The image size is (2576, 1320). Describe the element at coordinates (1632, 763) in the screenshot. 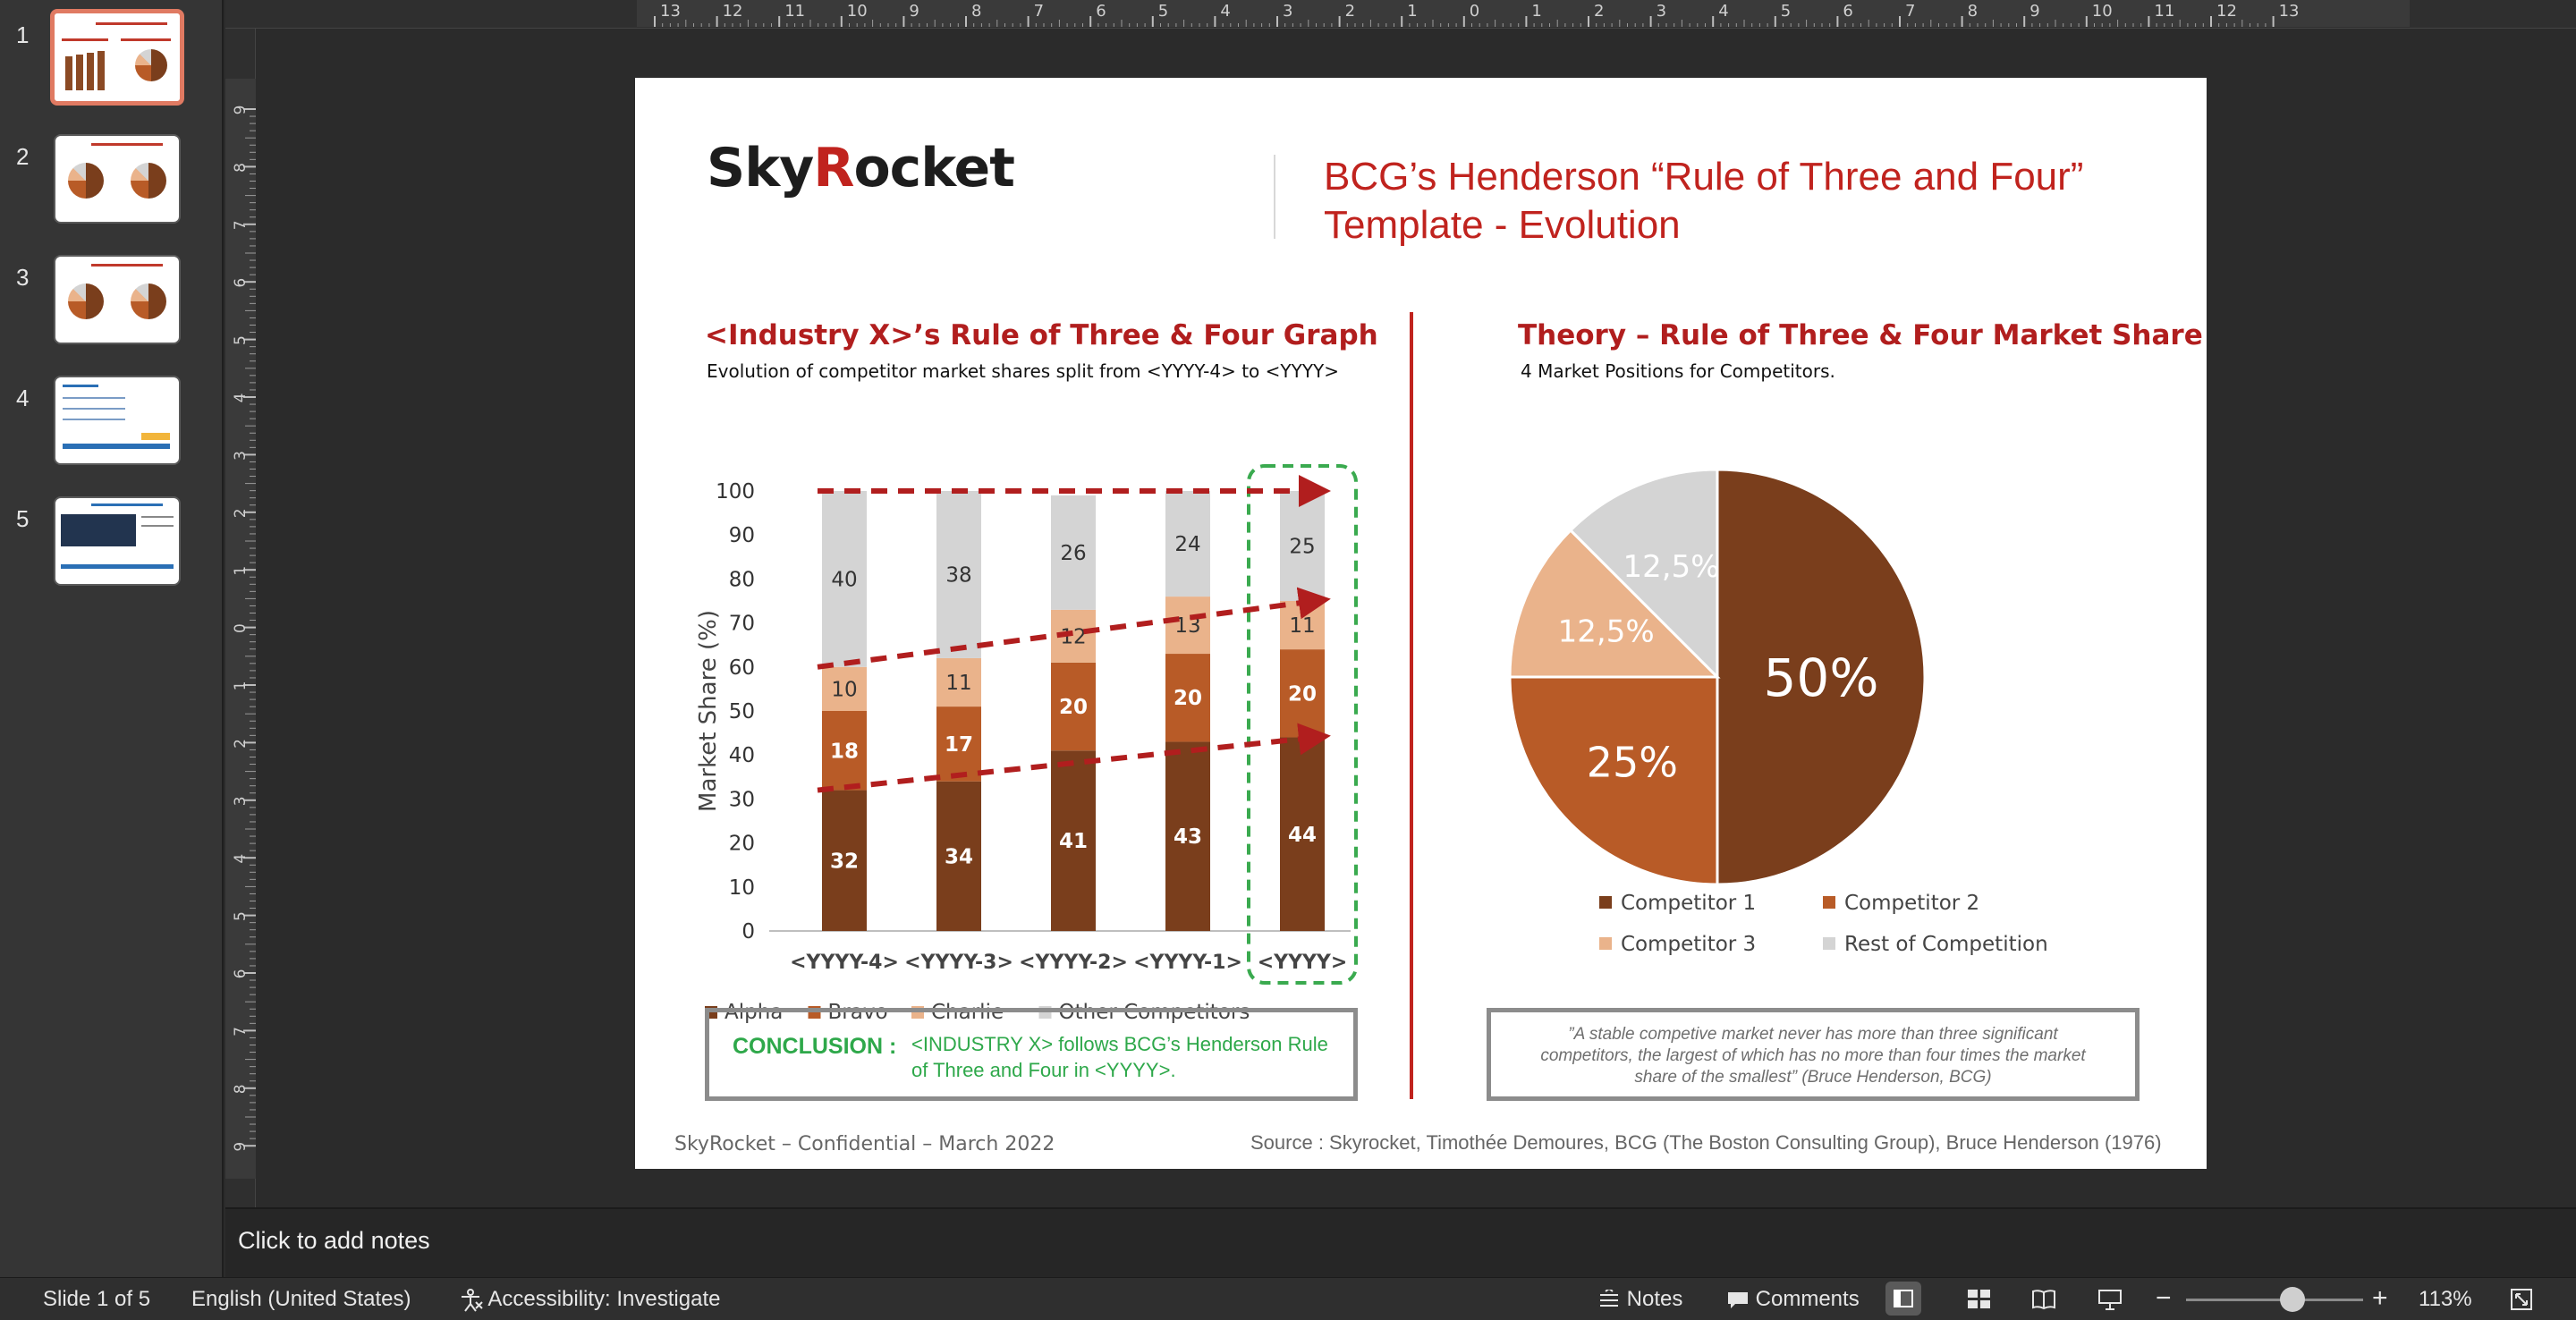

I see `pie-data-label: 25%` at that location.